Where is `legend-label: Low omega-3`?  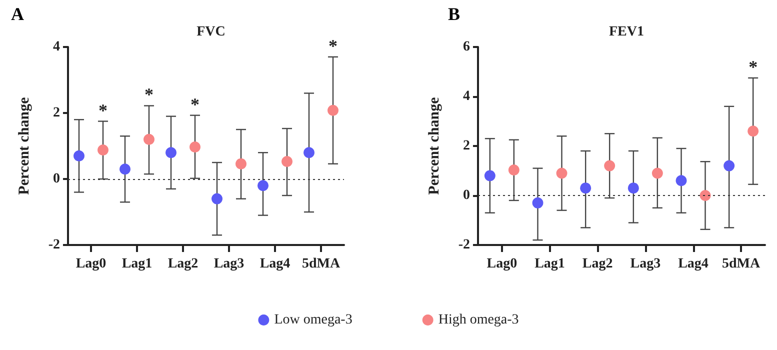 legend-label: Low omega-3 is located at coordinates (313, 320).